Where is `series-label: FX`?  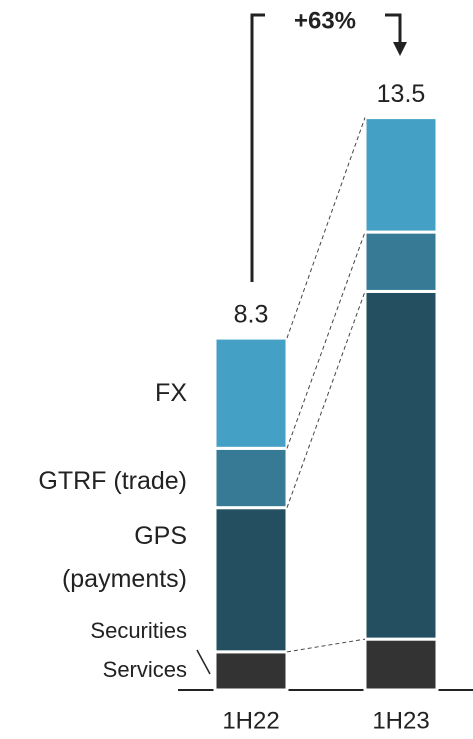
series-label: FX is located at coordinates (171, 393).